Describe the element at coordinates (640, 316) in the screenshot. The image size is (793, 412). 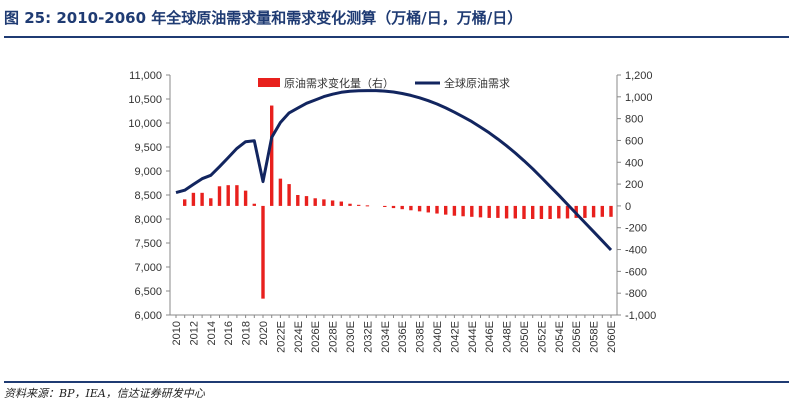
I see `right-tick-label: -1,000` at that location.